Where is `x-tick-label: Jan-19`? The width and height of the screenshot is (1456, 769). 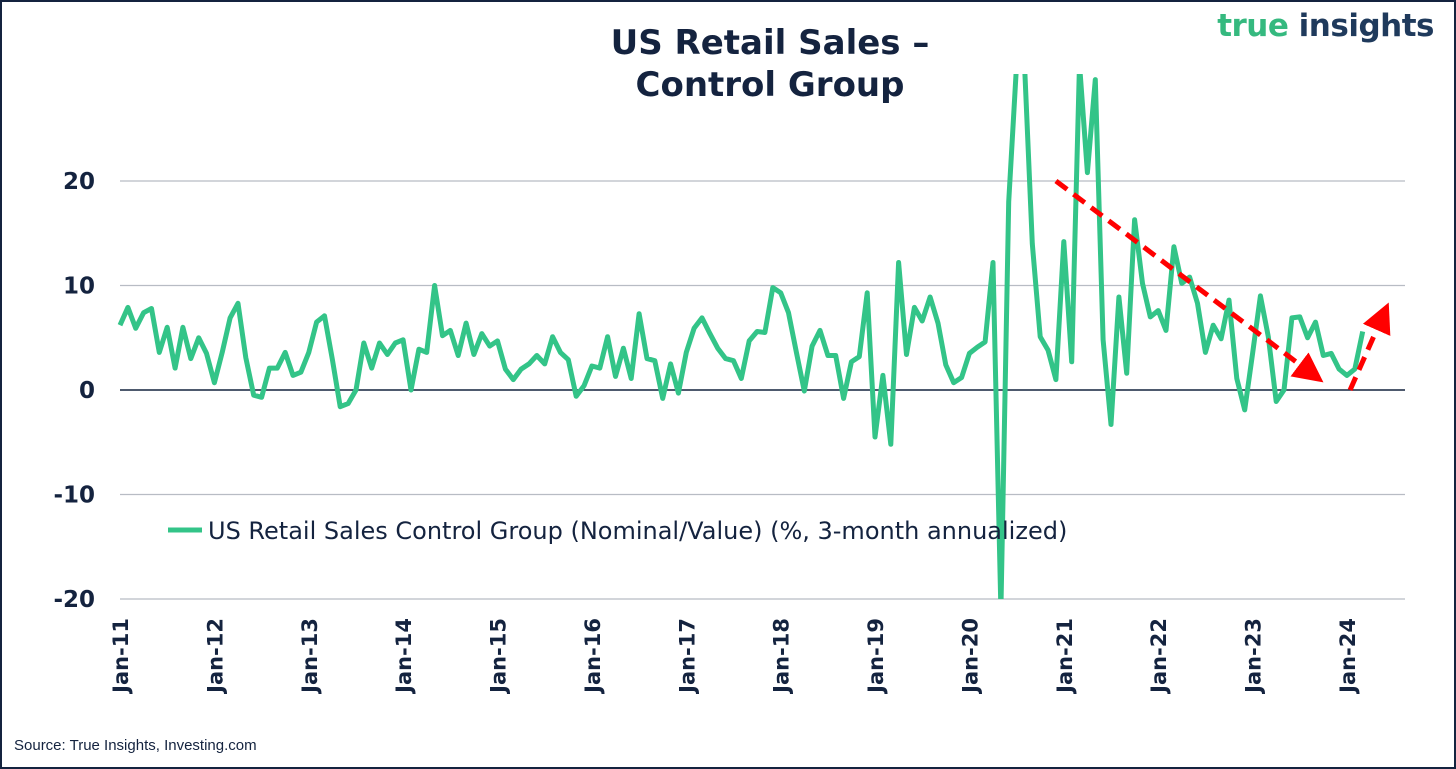 x-tick-label: Jan-19 is located at coordinates (876, 656).